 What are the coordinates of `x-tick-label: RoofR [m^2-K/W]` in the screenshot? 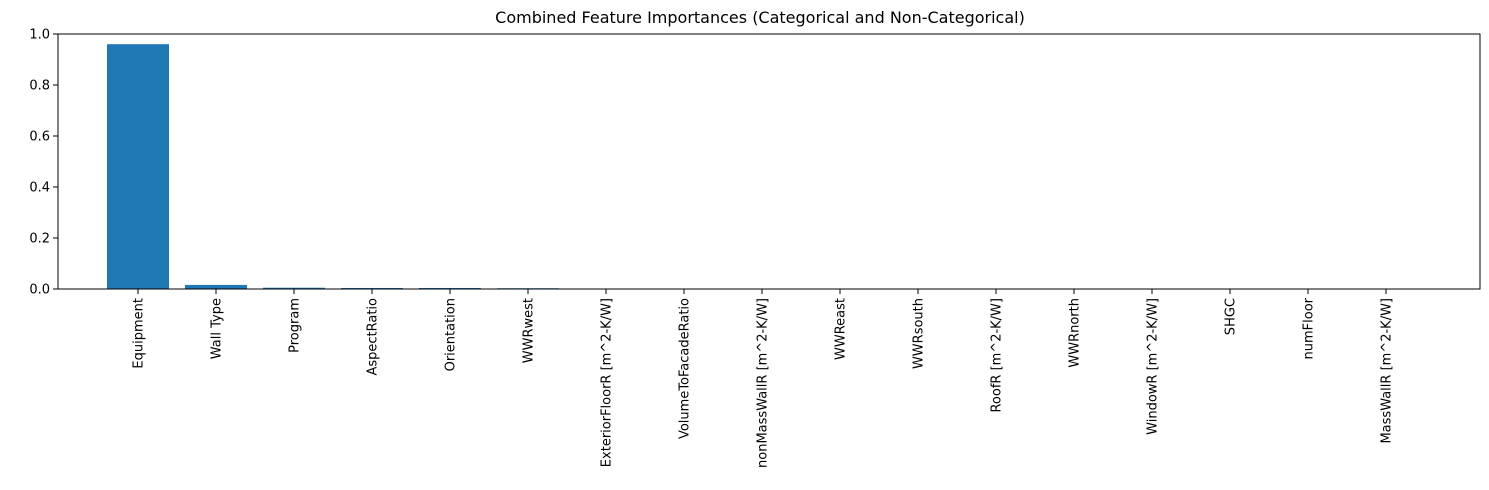 It's located at (997, 355).